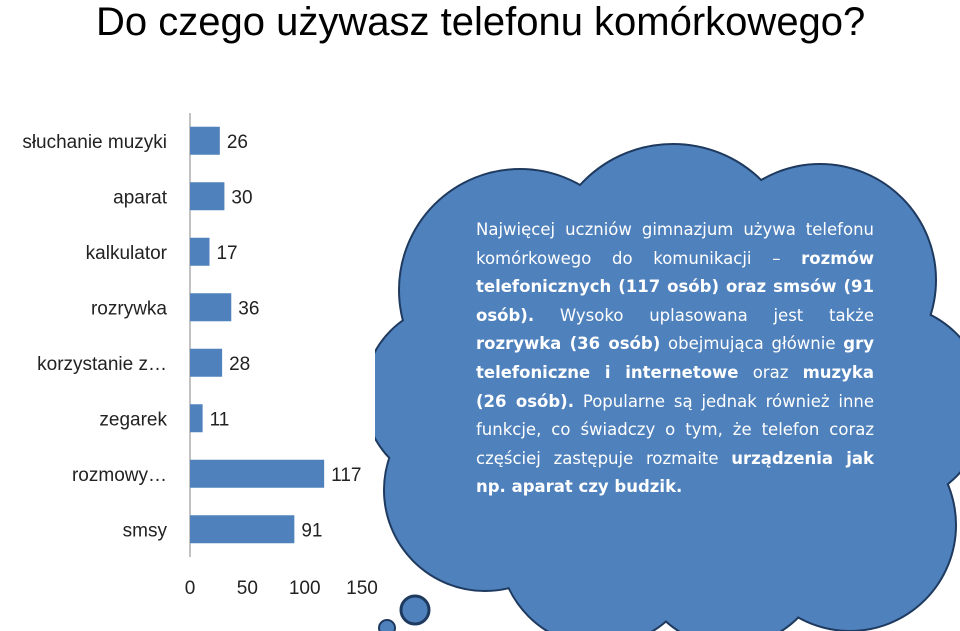 The image size is (960, 631). What do you see at coordinates (220, 419) in the screenshot?
I see `value-label: 11` at bounding box center [220, 419].